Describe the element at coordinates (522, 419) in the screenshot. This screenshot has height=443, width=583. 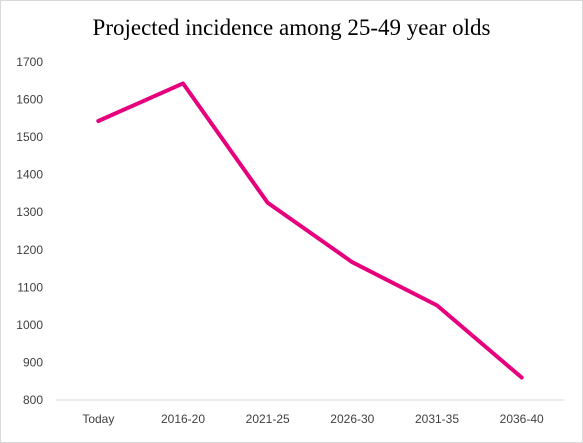
I see `x-tick-label: 2036-40` at that location.